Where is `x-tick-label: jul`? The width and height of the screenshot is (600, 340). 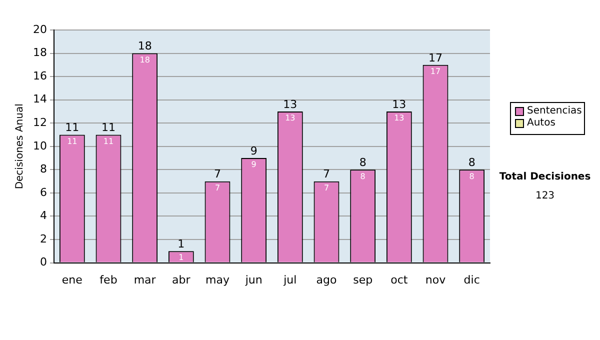
x-tick-label: jul is located at coordinates (289, 279).